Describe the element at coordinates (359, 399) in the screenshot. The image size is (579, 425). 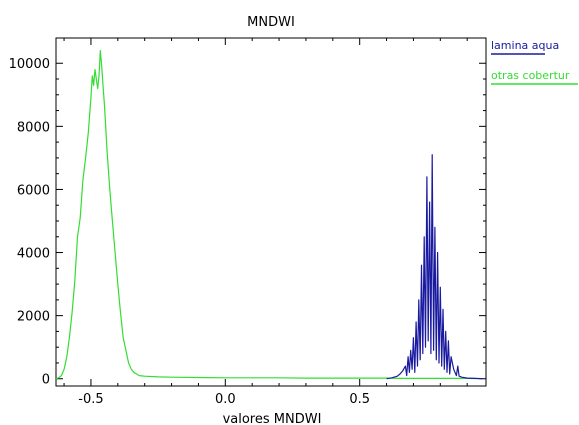
I see `x-tick-label: 0.5` at that location.